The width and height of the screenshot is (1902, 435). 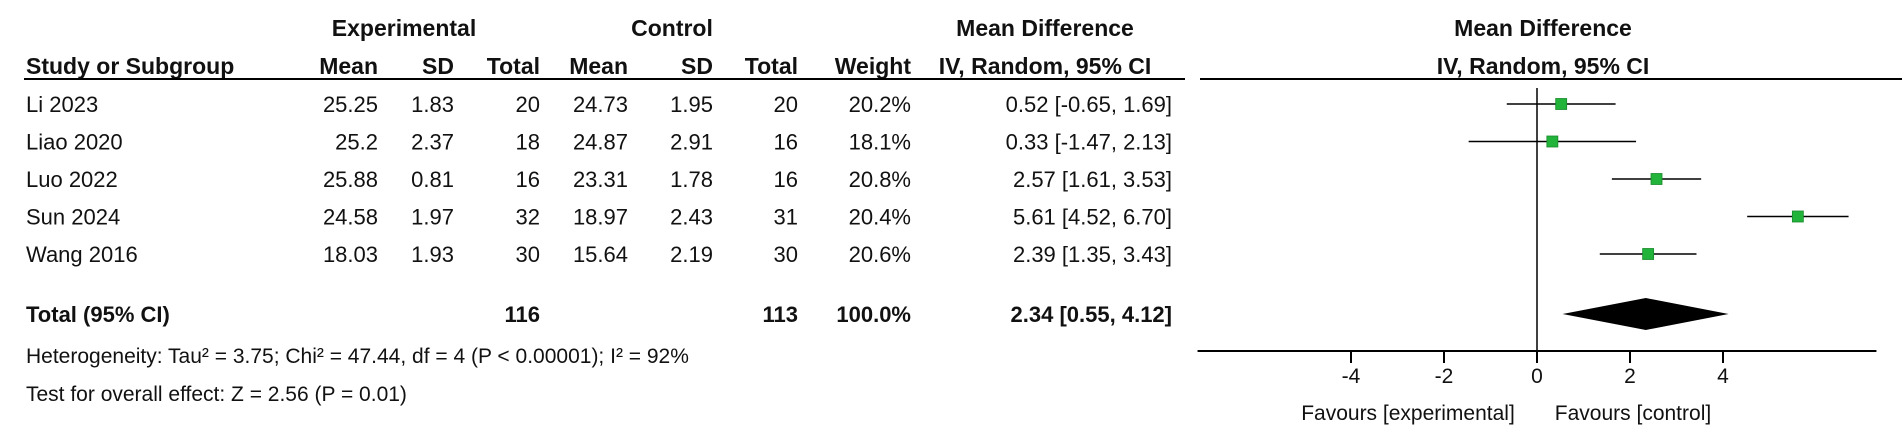 What do you see at coordinates (528, 142) in the screenshot?
I see `exp-total: 18` at bounding box center [528, 142].